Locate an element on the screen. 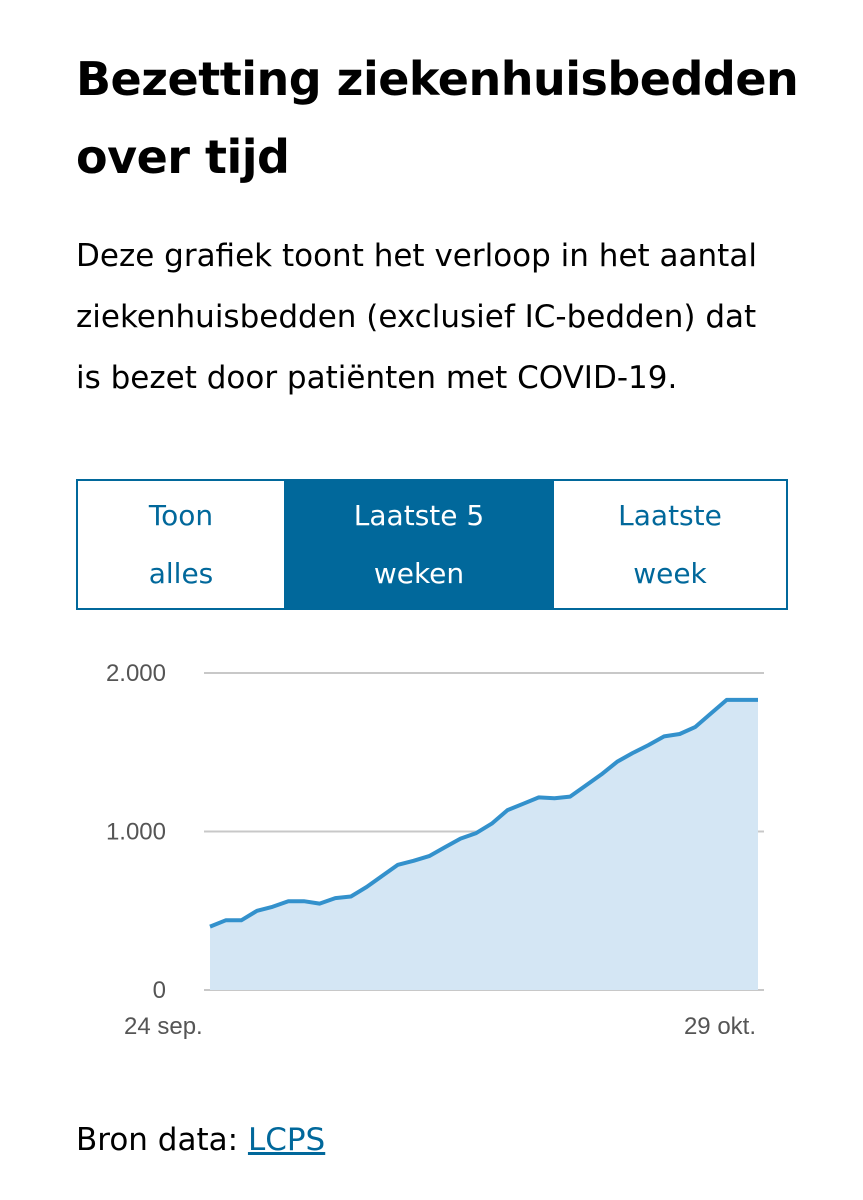  title-line-1: Bezetting ziekenhuisbedden is located at coordinates (437, 79).